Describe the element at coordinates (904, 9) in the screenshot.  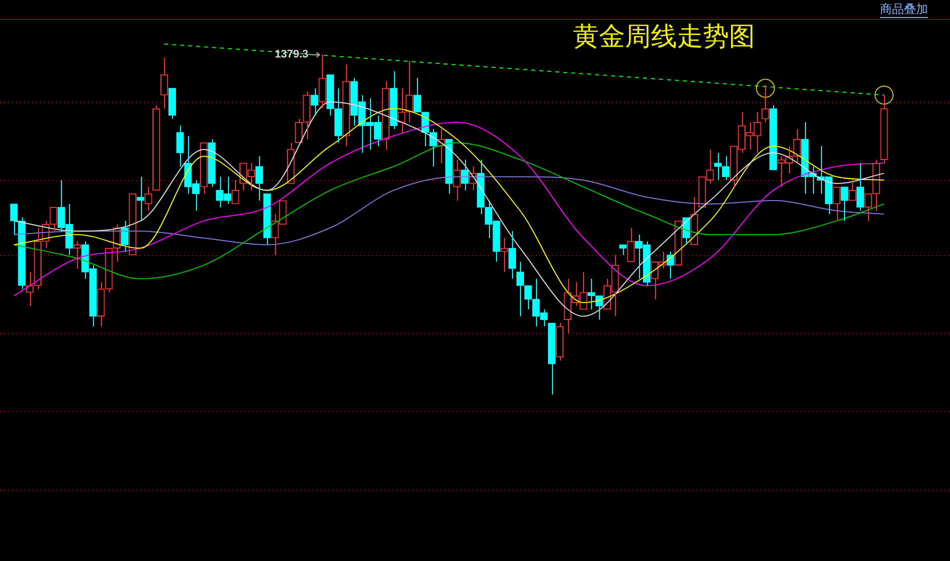
I see `text: 商品叠加` at that location.